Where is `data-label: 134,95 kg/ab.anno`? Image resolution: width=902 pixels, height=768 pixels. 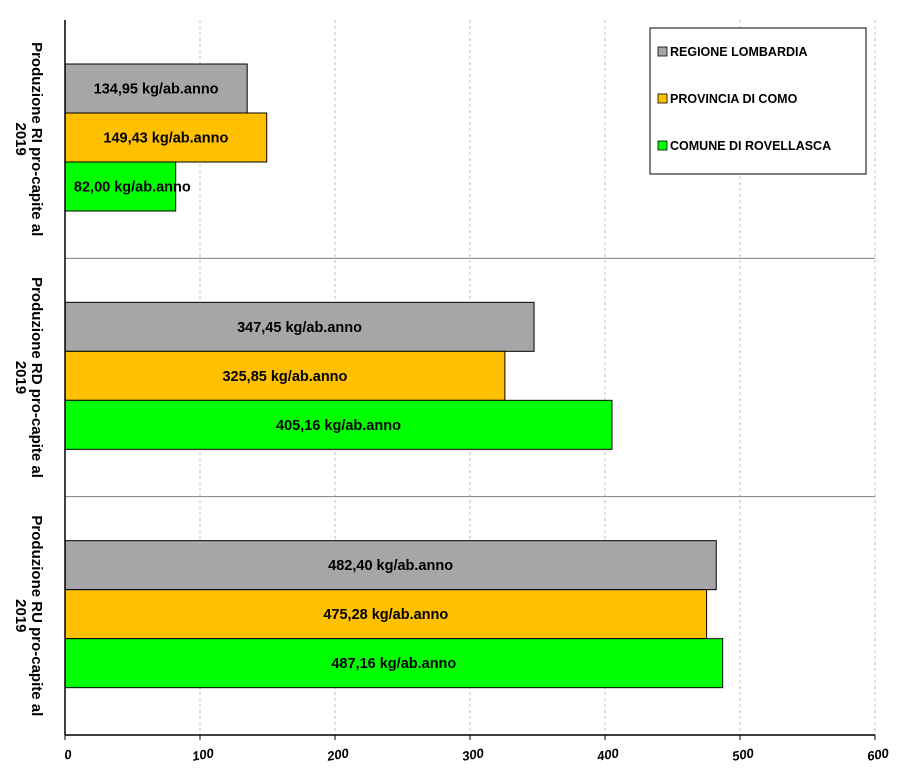 data-label: 134,95 kg/ab.anno is located at coordinates (156, 90).